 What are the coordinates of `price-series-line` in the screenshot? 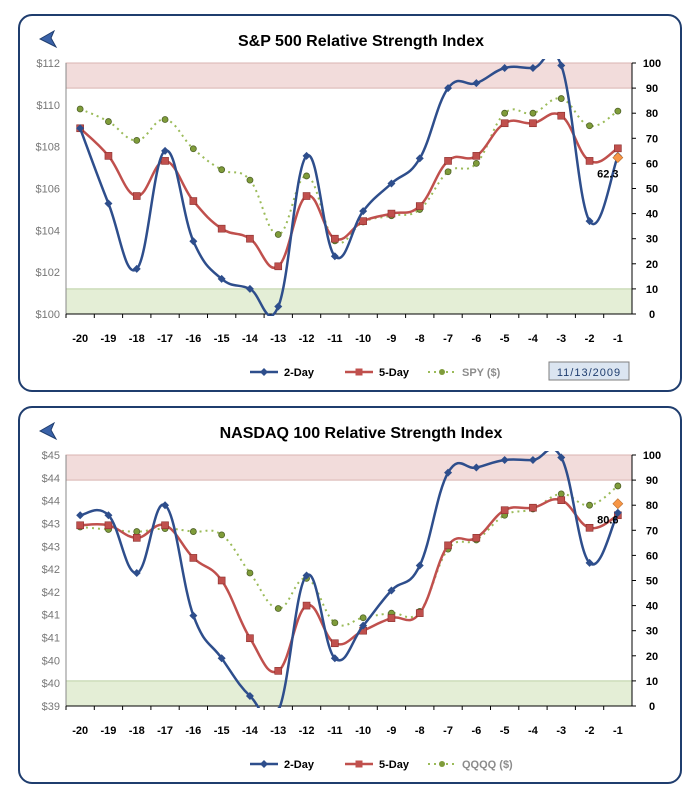 It's located at (349, 170).